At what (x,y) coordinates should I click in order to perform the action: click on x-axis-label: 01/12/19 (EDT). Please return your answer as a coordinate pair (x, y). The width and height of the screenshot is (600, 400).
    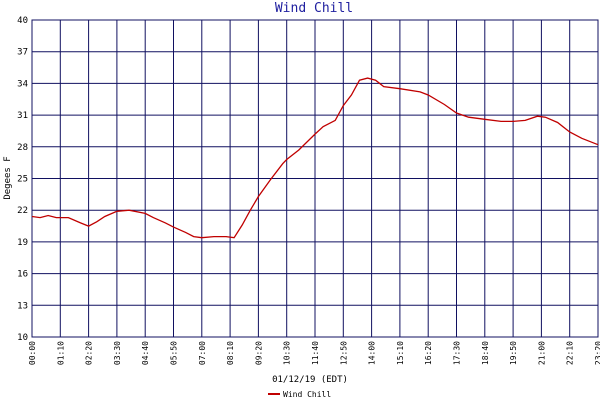
    Looking at the image, I should click on (310, 380).